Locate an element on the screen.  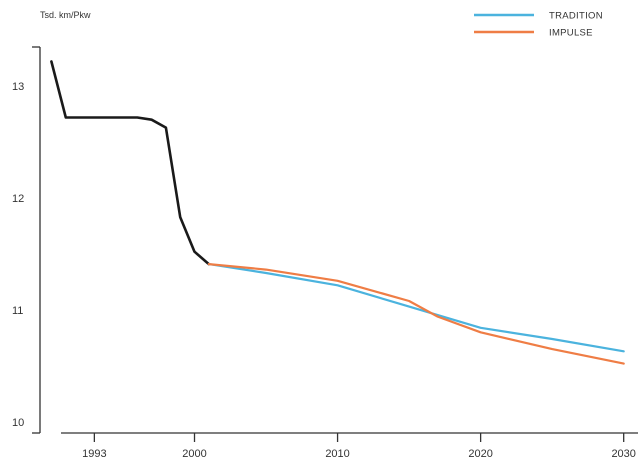
x-tick-label: 2030 is located at coordinates (623, 454).